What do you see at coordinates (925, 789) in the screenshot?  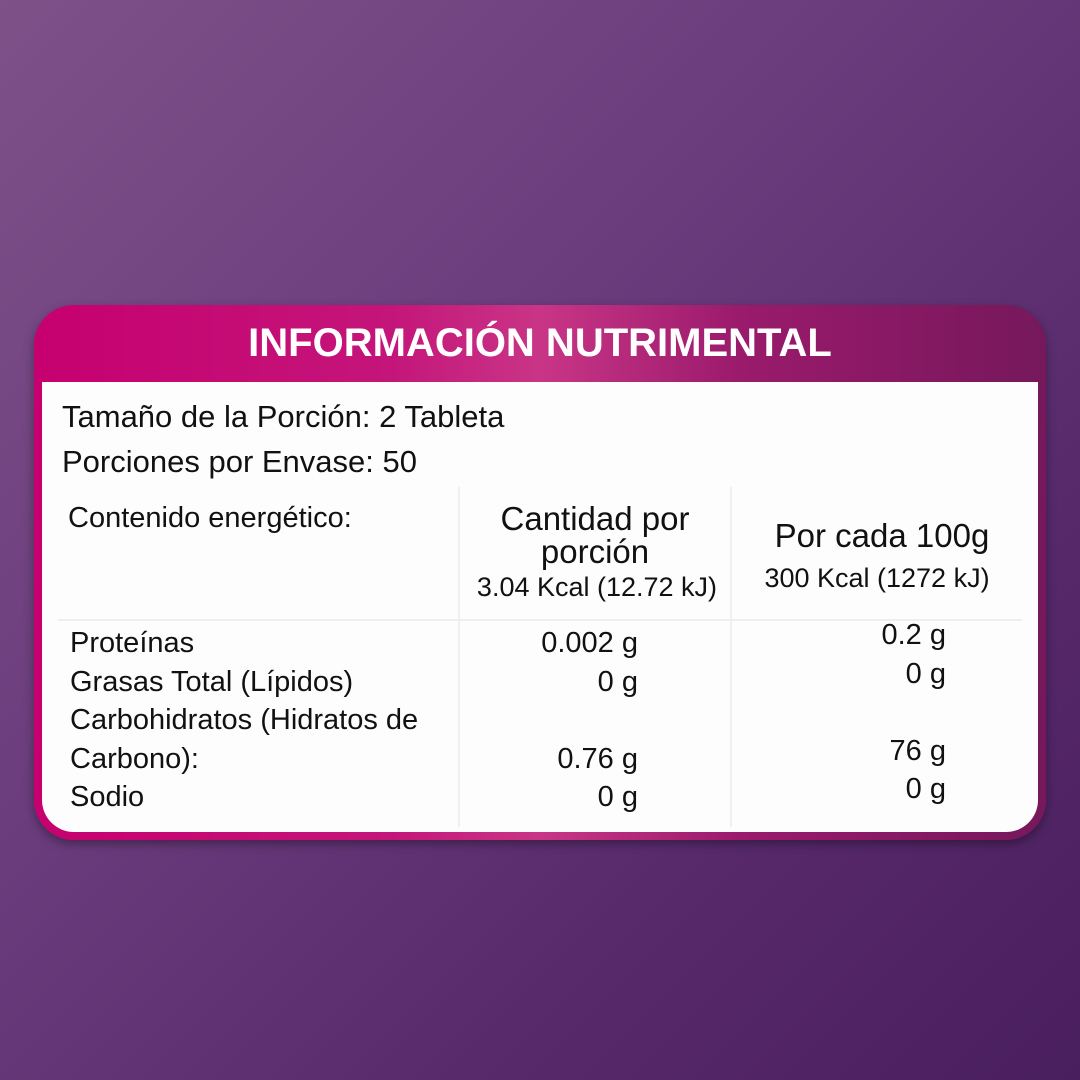 I see `row-value-sodium-100g: 0 g` at bounding box center [925, 789].